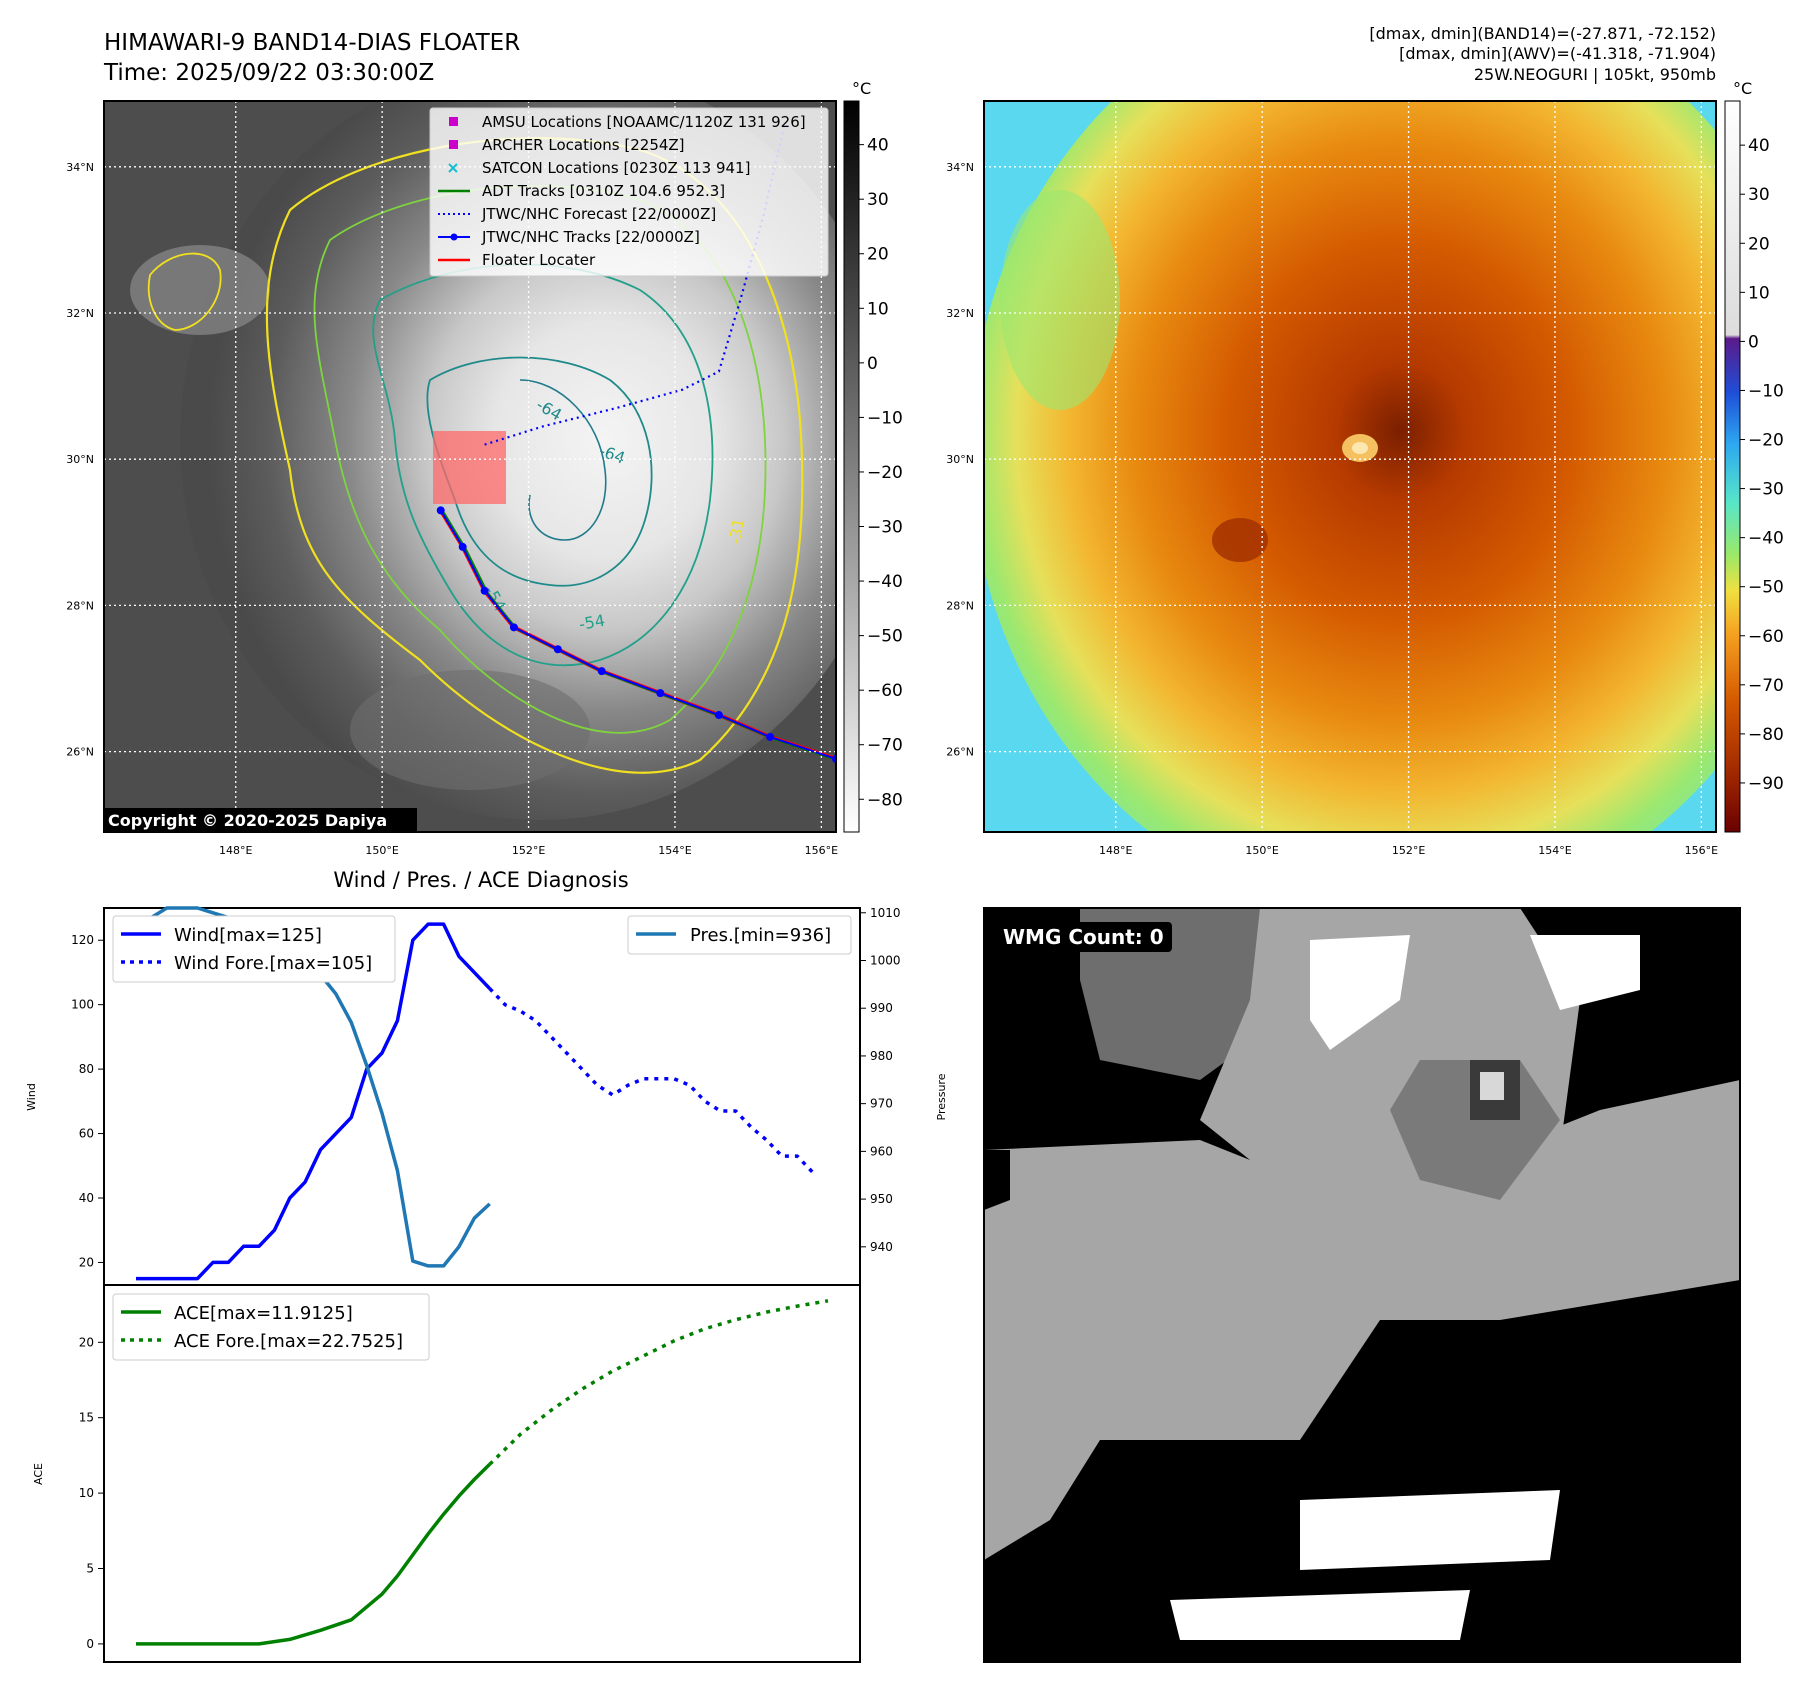 The height and width of the screenshot is (1690, 1797). I want to click on wind-ytick-right-label: 1000, so click(885, 960).